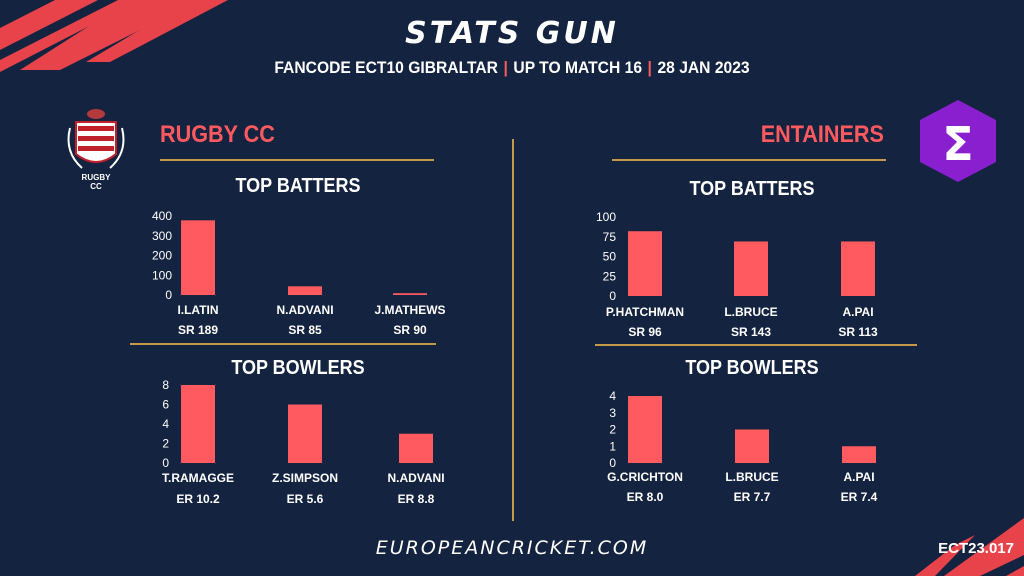 The width and height of the screenshot is (1024, 576). What do you see at coordinates (165, 405) in the screenshot?
I see `y-tick-label: 6` at bounding box center [165, 405].